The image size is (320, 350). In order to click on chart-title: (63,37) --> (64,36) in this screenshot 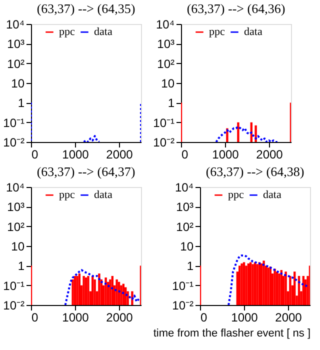, I will do `click(236, 8)`.